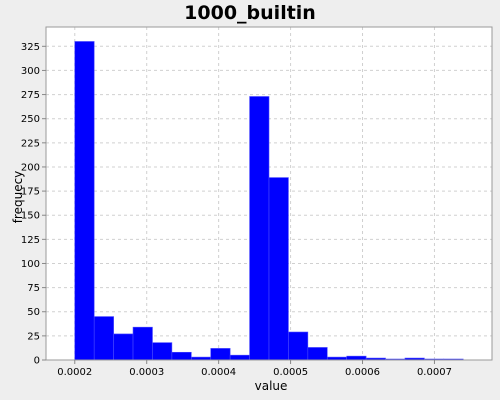 This screenshot has width=500, height=400. What do you see at coordinates (33, 288) in the screenshot?
I see `y-tick-label: 75` at bounding box center [33, 288].